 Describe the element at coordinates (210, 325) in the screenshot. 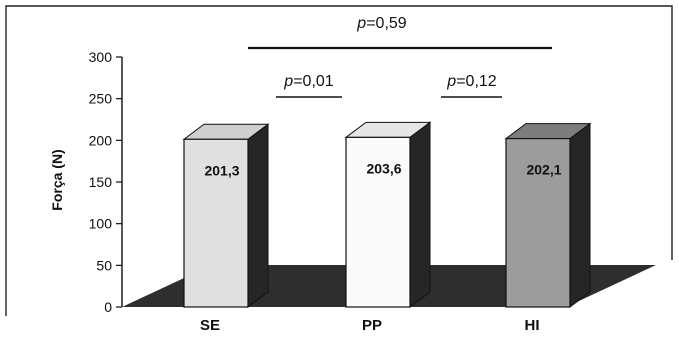

I see `category-label: SE` at that location.